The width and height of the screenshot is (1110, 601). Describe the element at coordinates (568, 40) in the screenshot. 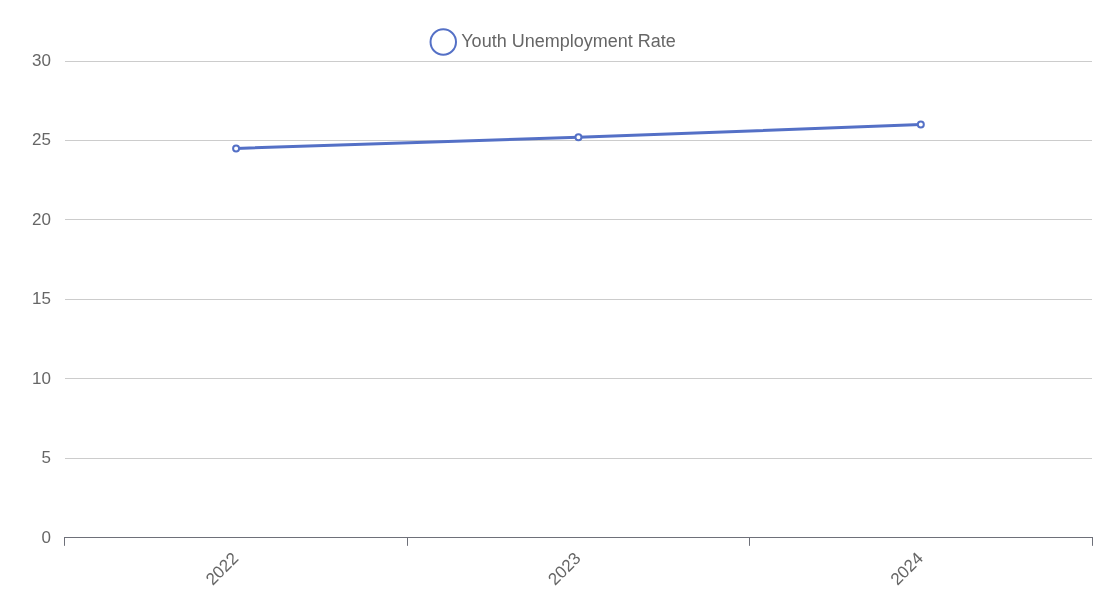

I see `legend-label: Youth Unemployment Rate` at that location.